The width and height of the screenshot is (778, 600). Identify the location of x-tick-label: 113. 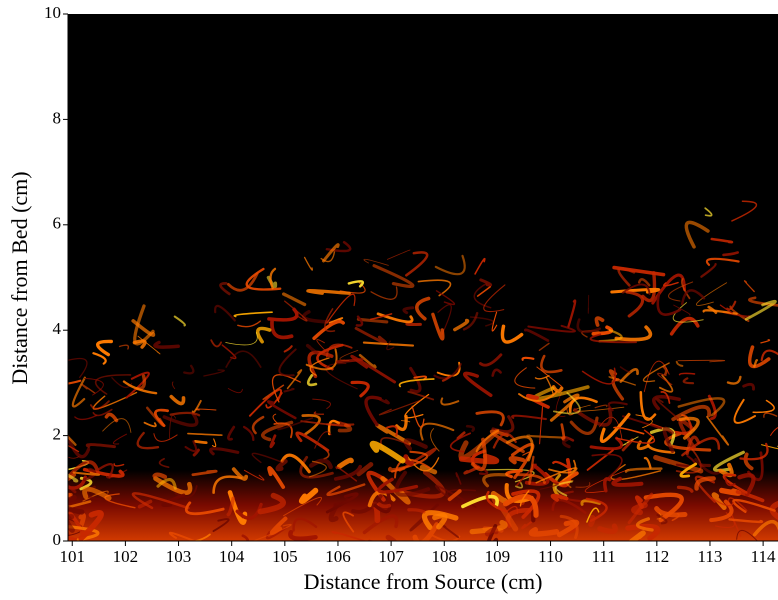
(710, 556).